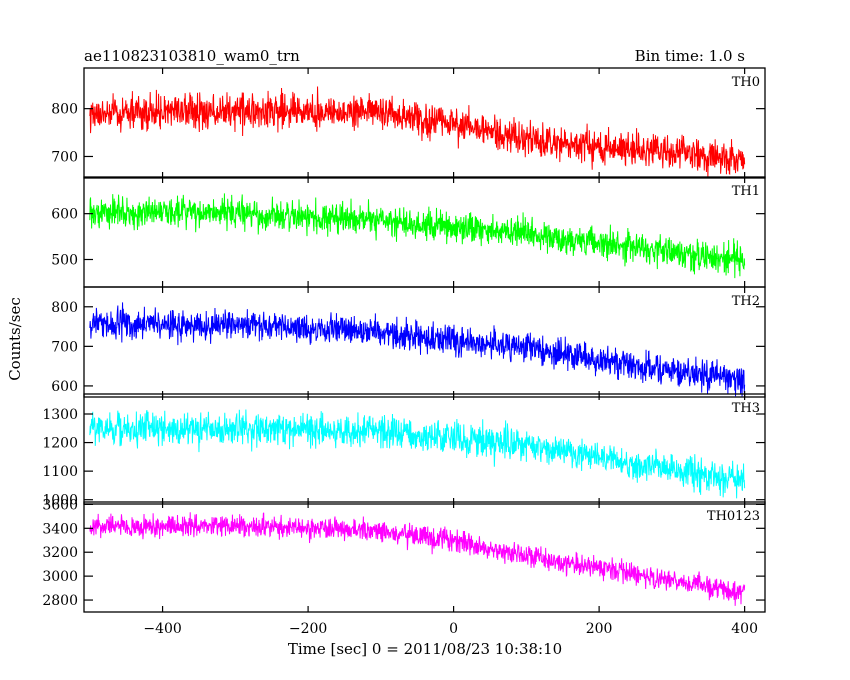 This screenshot has width=850, height=680. What do you see at coordinates (417, 454) in the screenshot?
I see `series-line-th3` at bounding box center [417, 454].